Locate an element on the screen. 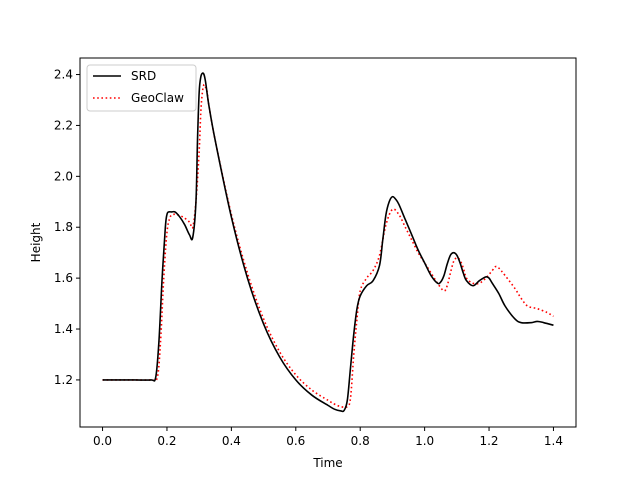  x-axis-label: Time is located at coordinates (327, 463).